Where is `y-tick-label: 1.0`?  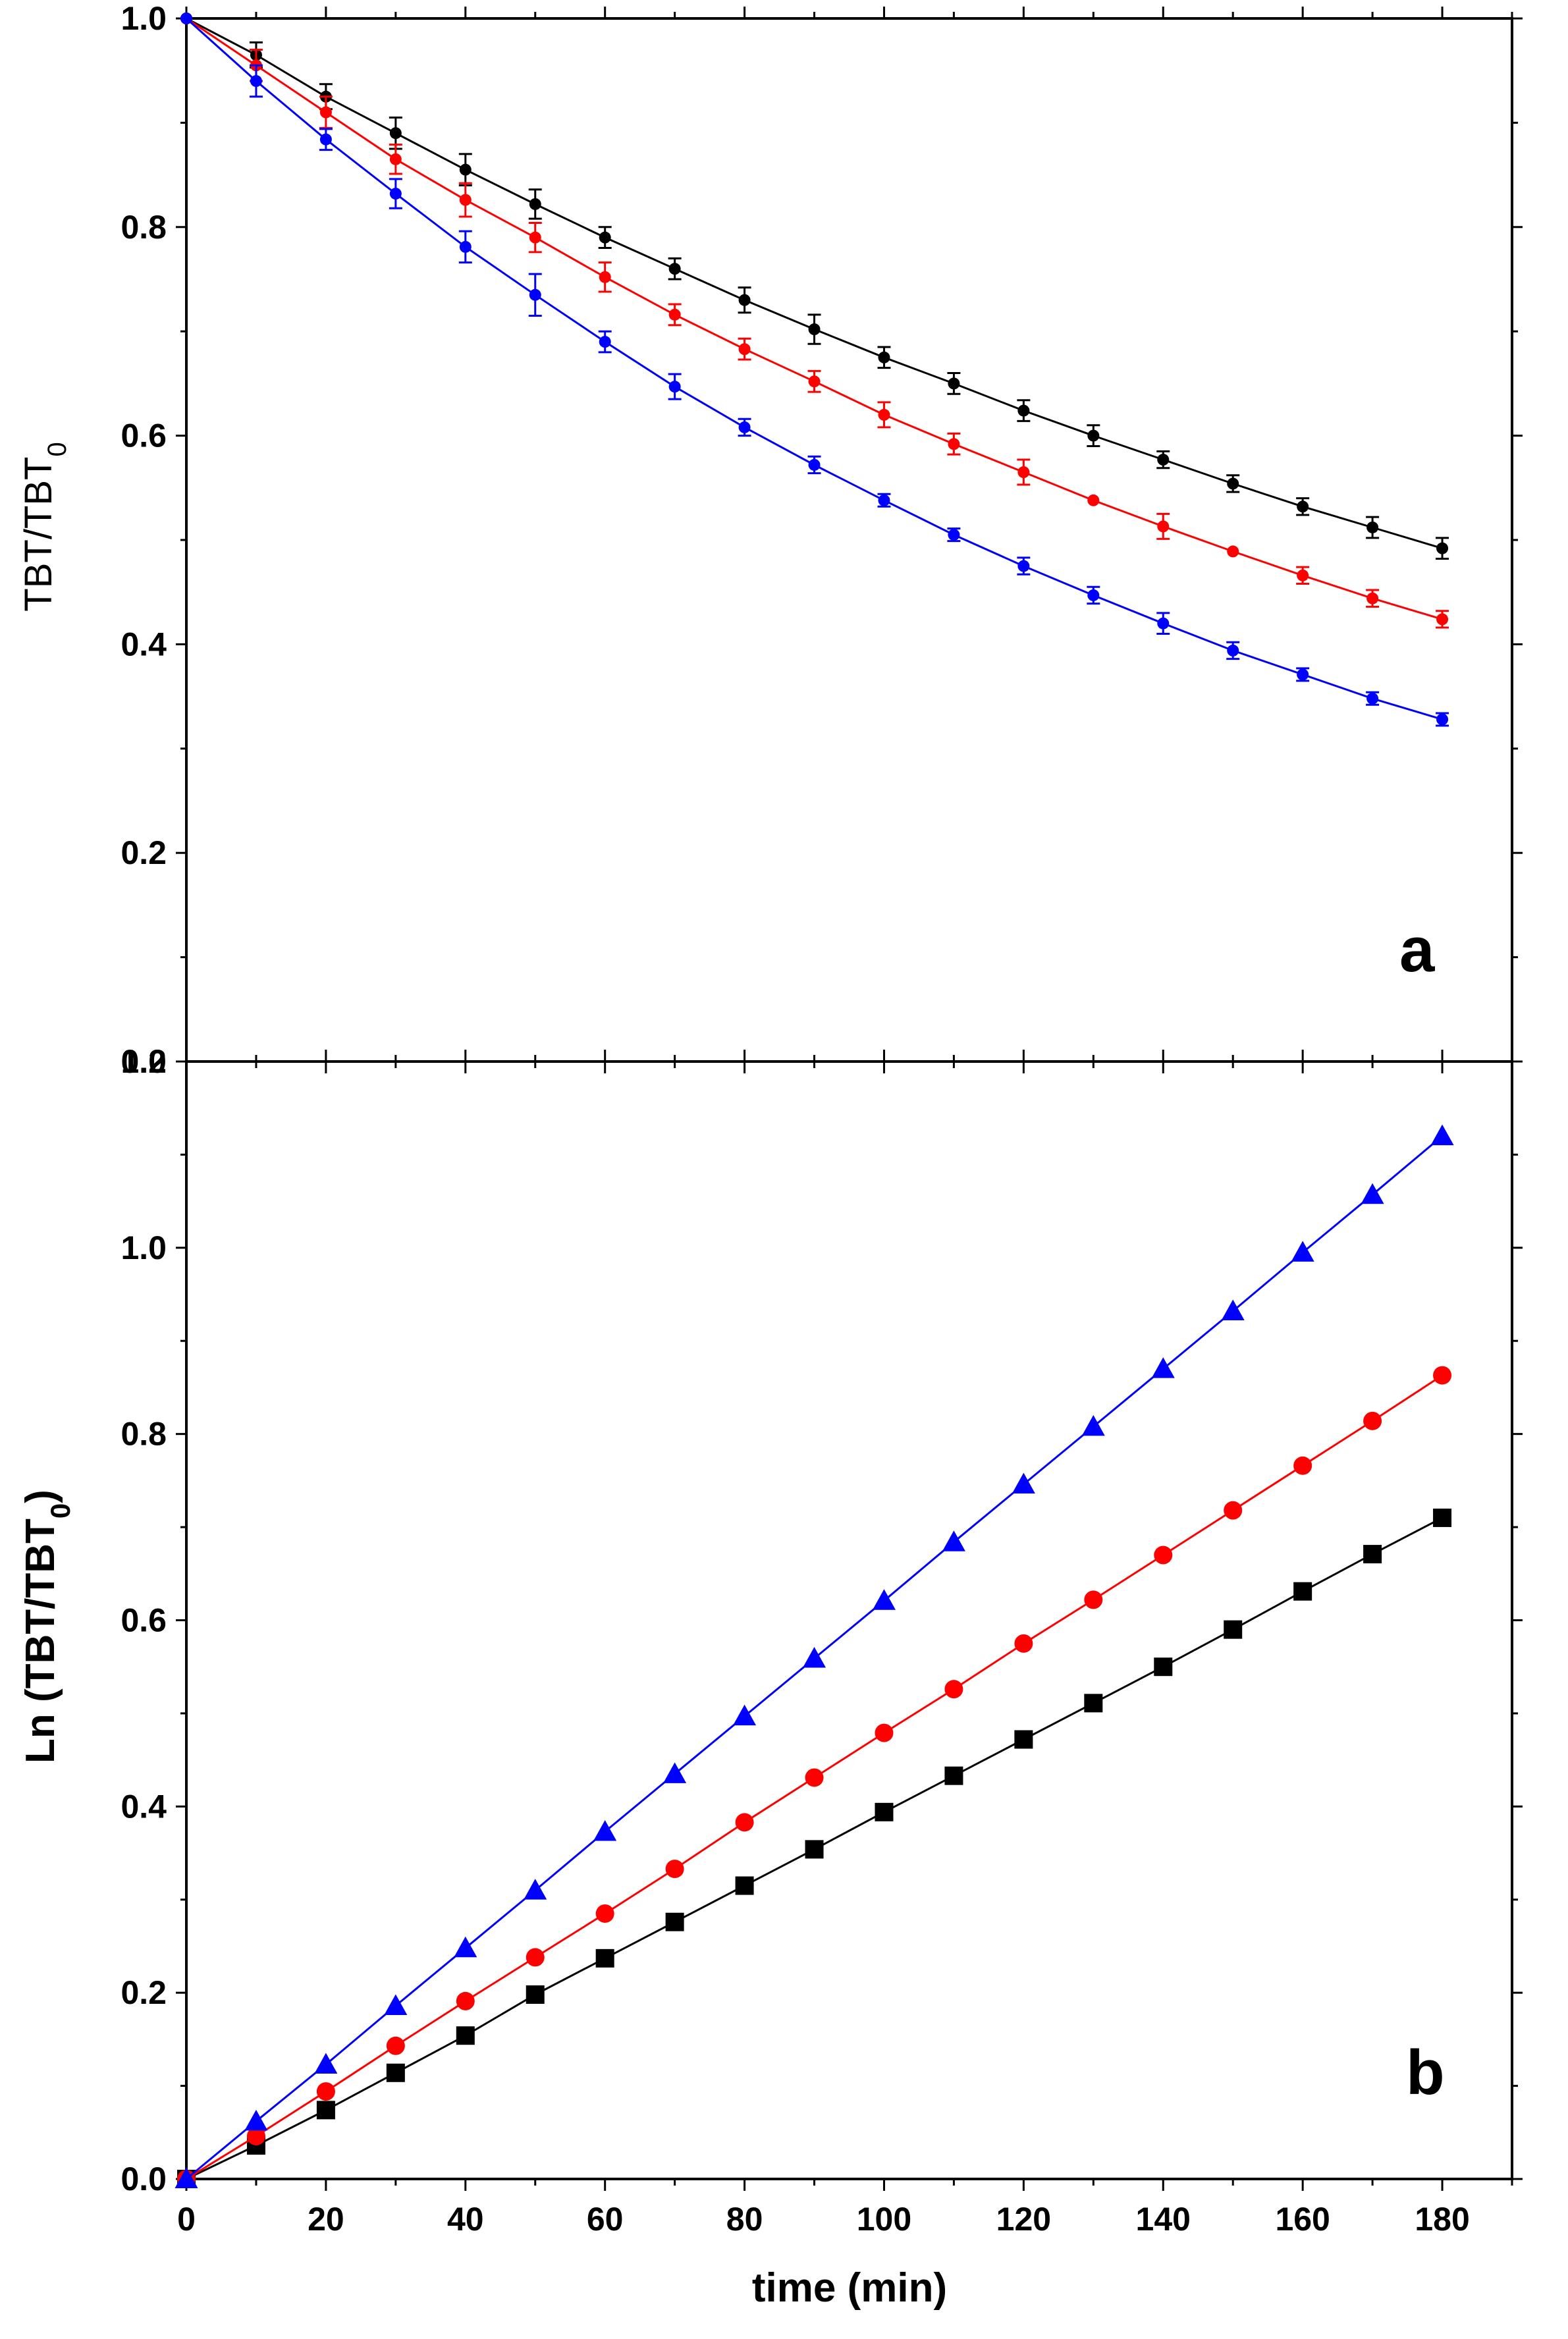
y-tick-label: 1.0 is located at coordinates (144, 1247).